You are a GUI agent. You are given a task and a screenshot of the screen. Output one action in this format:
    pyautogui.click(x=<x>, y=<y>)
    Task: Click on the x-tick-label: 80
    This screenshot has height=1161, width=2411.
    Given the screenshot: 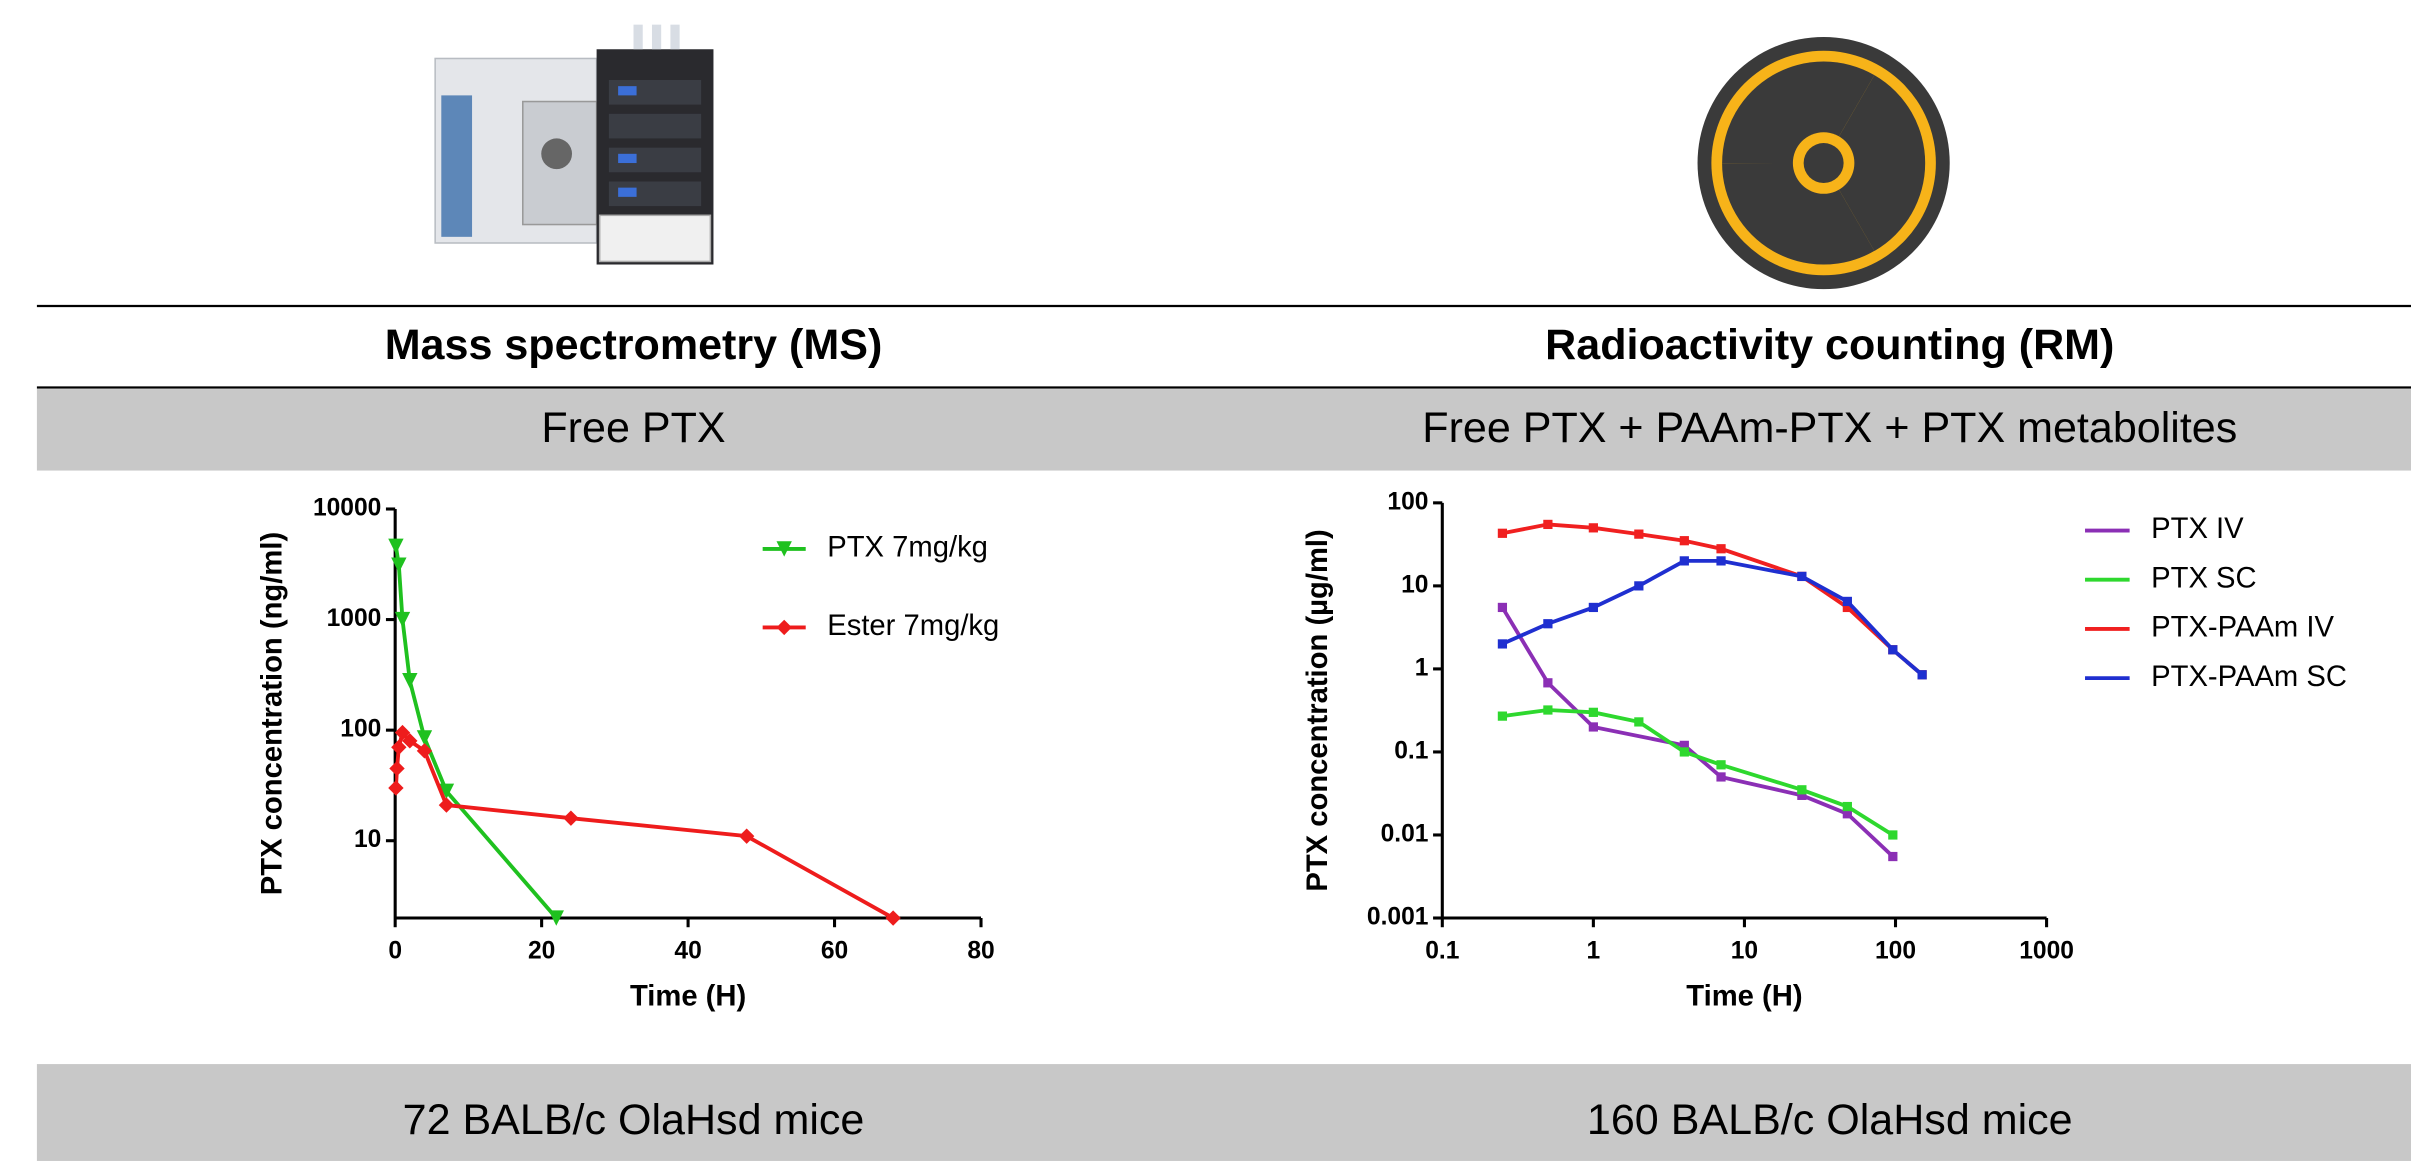 What is the action you would take?
    pyautogui.click(x=980, y=950)
    